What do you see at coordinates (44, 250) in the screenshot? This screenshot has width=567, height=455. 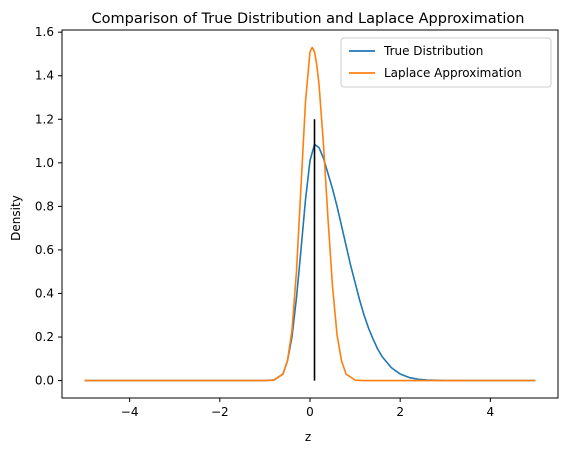 I see `y-tick-label: 0.6` at bounding box center [44, 250].